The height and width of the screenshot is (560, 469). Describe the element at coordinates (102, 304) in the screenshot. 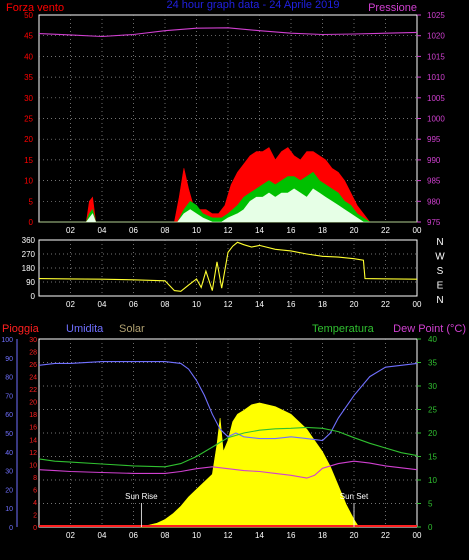

I see `x-tick-label-2-04: 04` at that location.